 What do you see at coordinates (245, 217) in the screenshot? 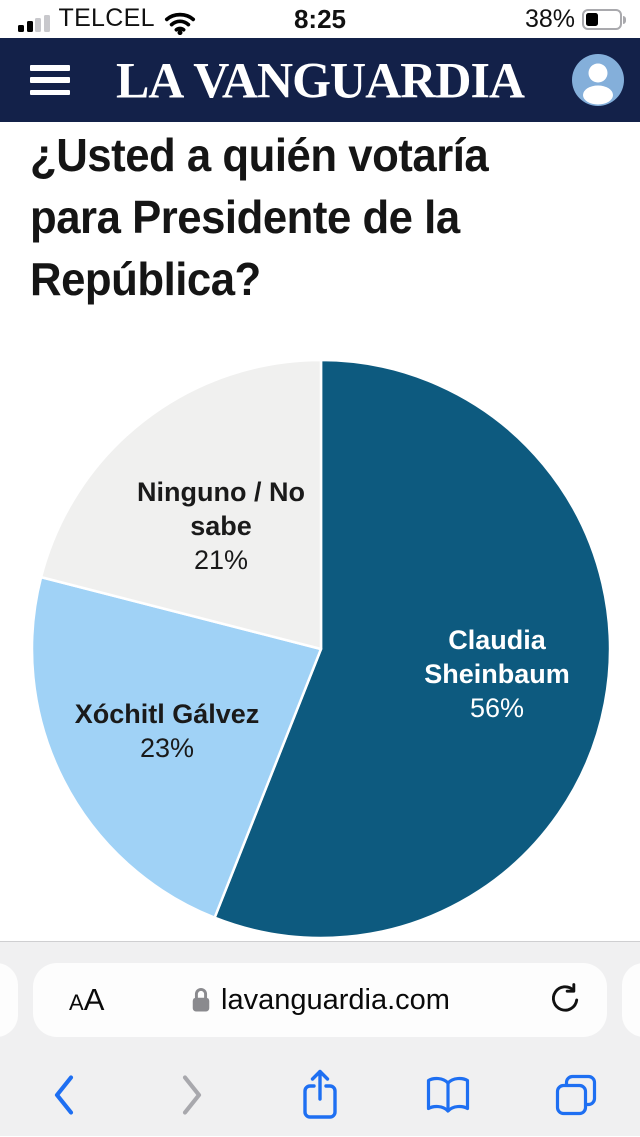
I see `headline-line-2: para Presidente de la` at bounding box center [245, 217].